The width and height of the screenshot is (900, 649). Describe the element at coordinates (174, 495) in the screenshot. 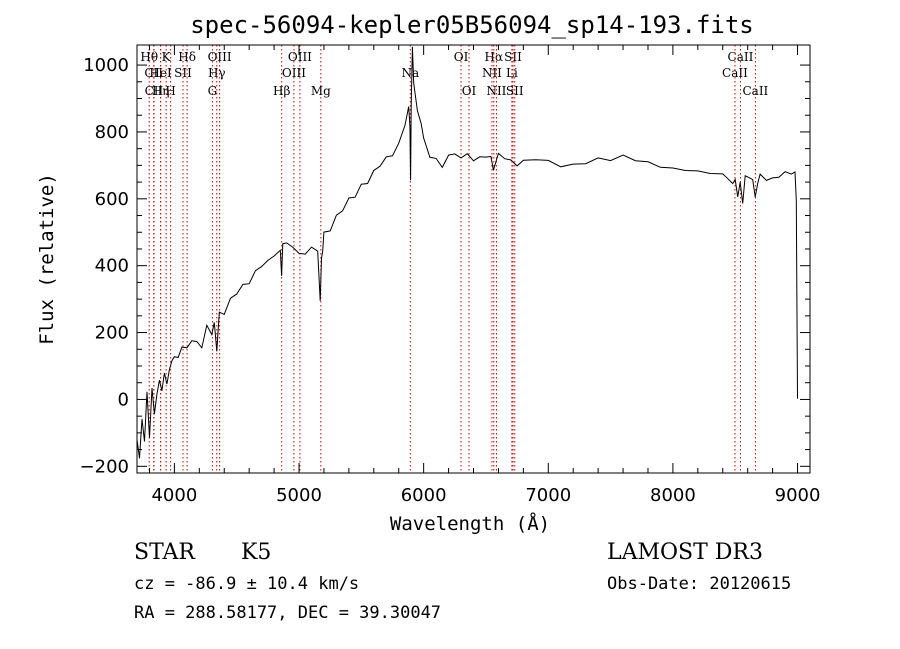

I see `x-tick-label: 4000` at that location.